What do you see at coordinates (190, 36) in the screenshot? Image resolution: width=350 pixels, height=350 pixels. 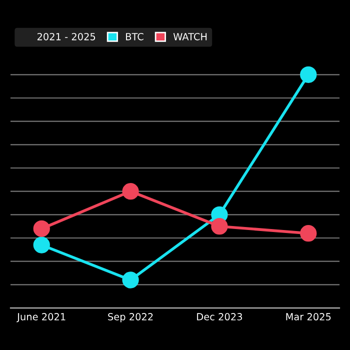 I see `legend-label: WATCH` at bounding box center [190, 36].